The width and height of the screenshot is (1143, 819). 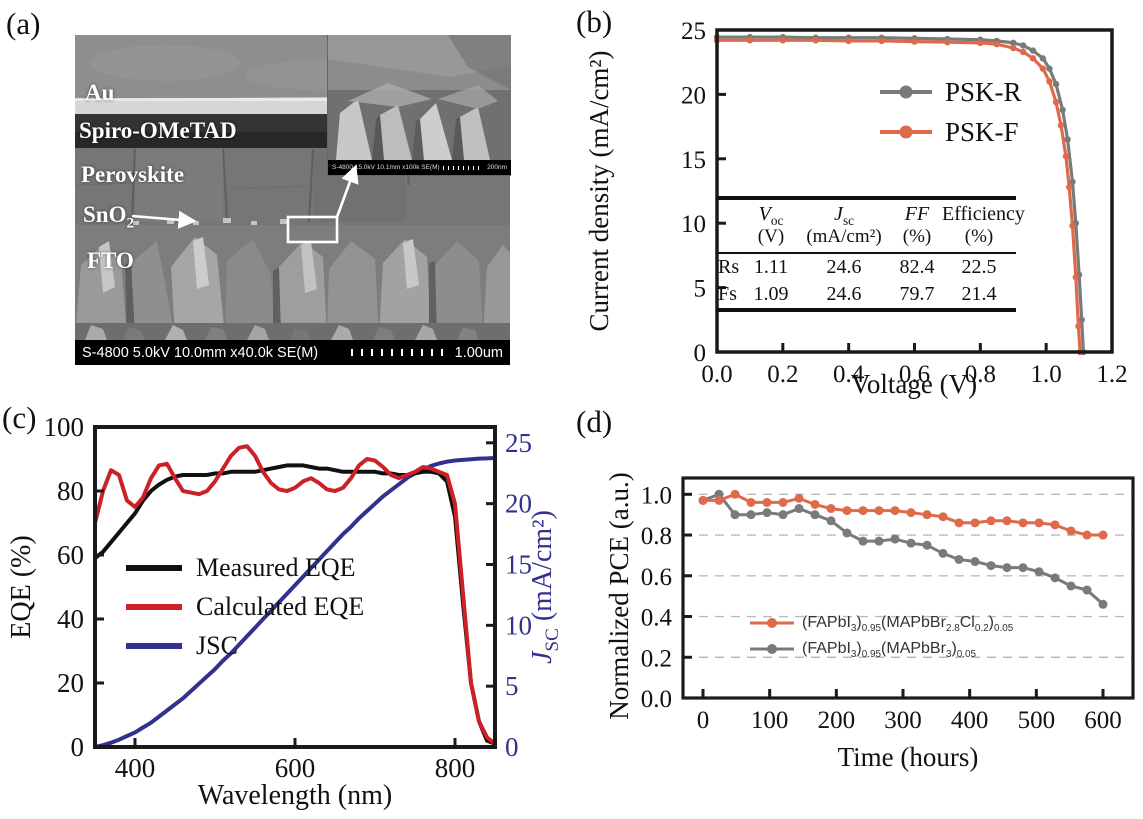 I want to click on legend-label: (FAPbI3)0.95(MAPbBr3)0.05, so click(x=889, y=650).